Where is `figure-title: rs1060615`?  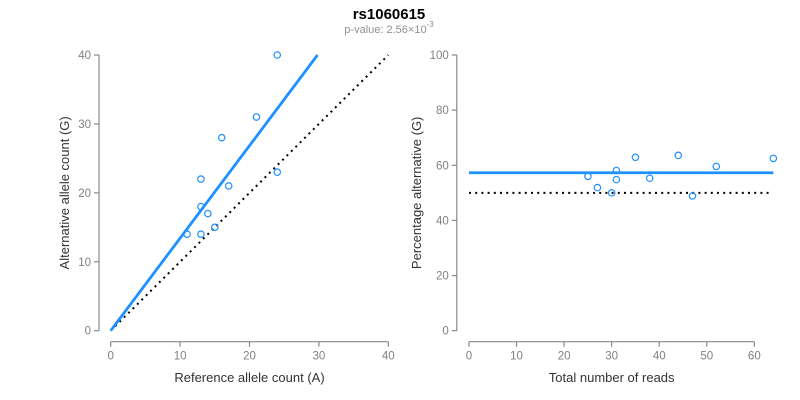 figure-title: rs1060615 is located at coordinates (389, 14).